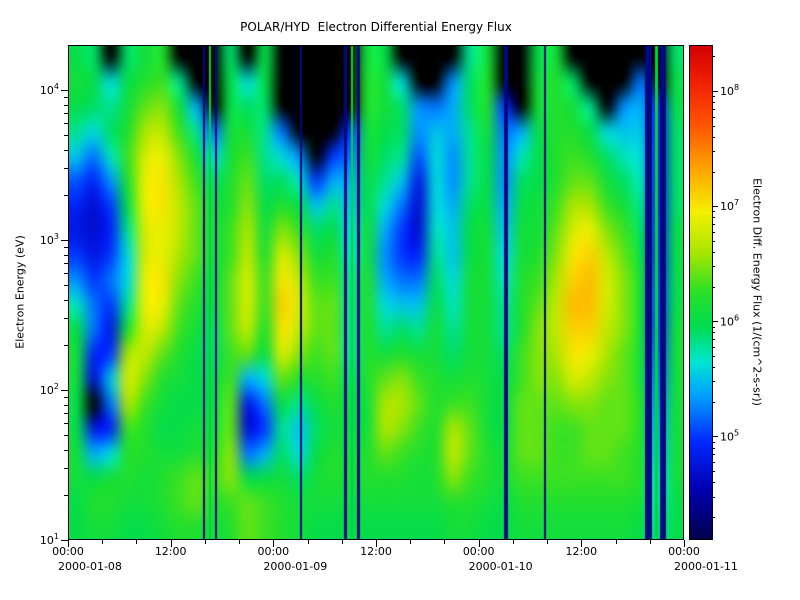  Describe the element at coordinates (295, 566) in the screenshot. I see `x-tick-date-label: 2000-01-09` at that location.